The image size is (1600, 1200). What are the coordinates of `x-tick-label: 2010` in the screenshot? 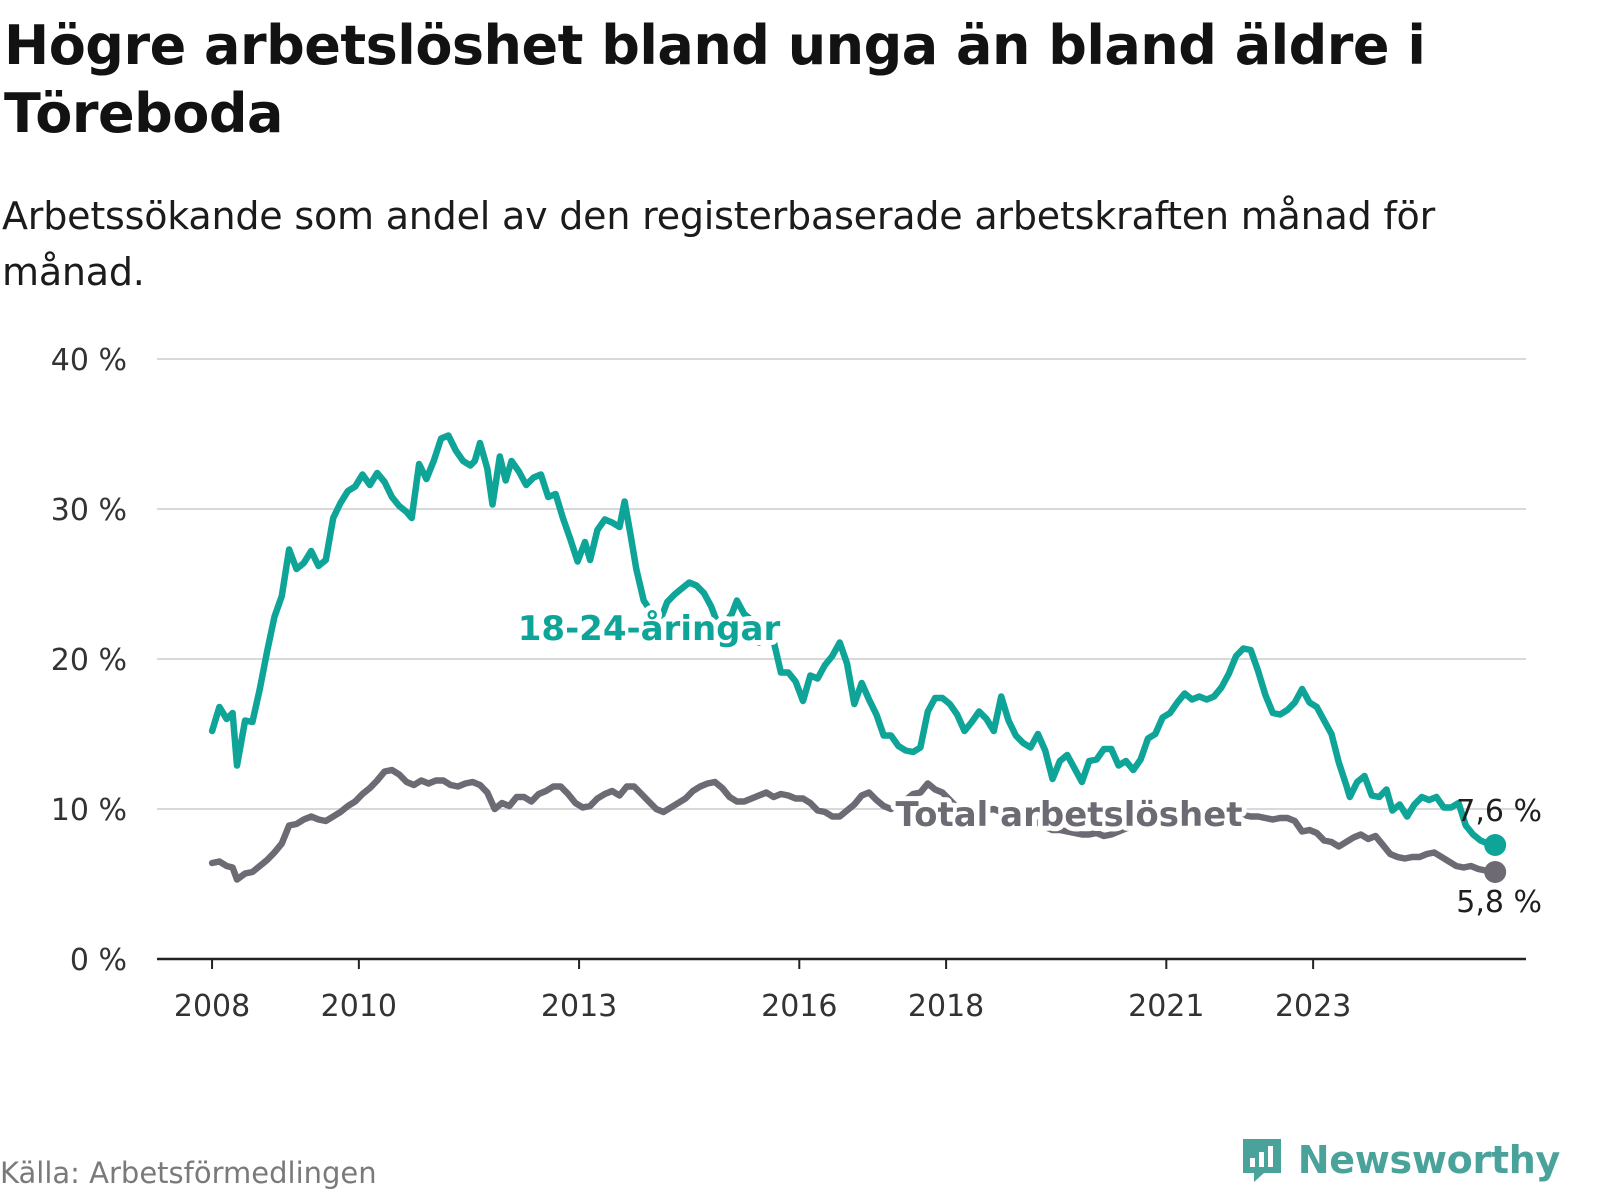 It's located at (359, 1006).